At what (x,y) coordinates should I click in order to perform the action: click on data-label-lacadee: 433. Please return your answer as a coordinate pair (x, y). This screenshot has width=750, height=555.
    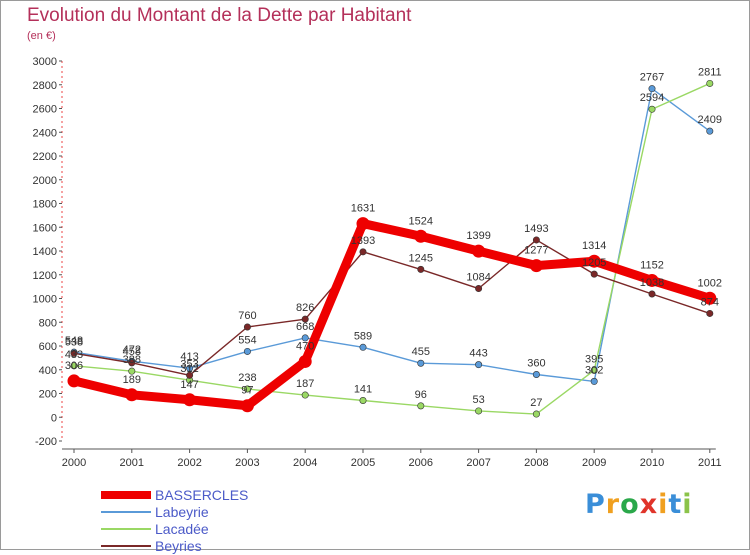
    Looking at the image, I should click on (74, 355).